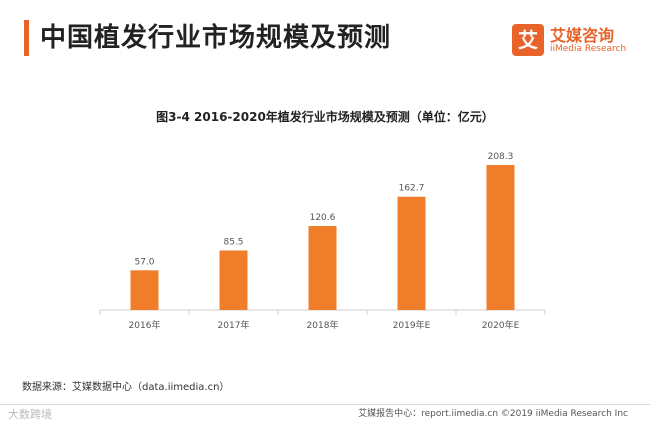 This screenshot has height=430, width=650. I want to click on category-label-2: 2018年, so click(323, 325).